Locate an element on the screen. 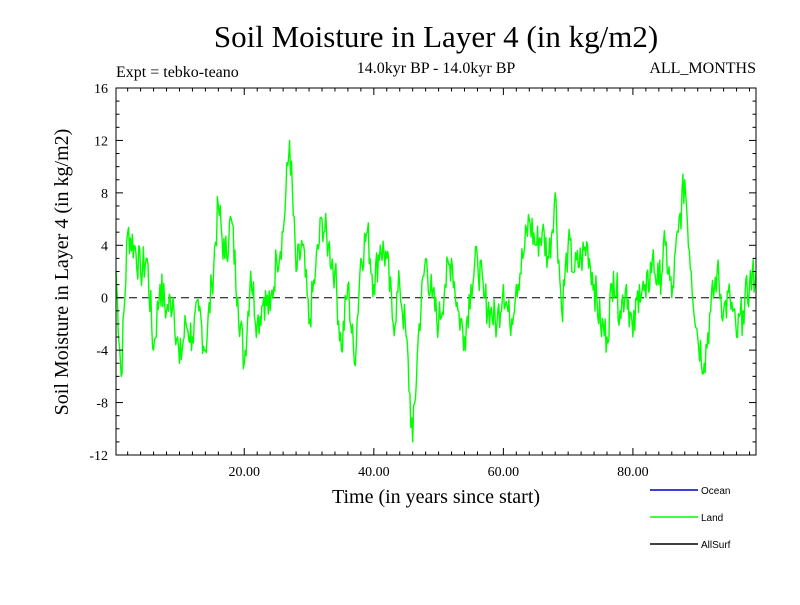 The height and width of the screenshot is (605, 800). legend-label-land: Land is located at coordinates (712, 518).